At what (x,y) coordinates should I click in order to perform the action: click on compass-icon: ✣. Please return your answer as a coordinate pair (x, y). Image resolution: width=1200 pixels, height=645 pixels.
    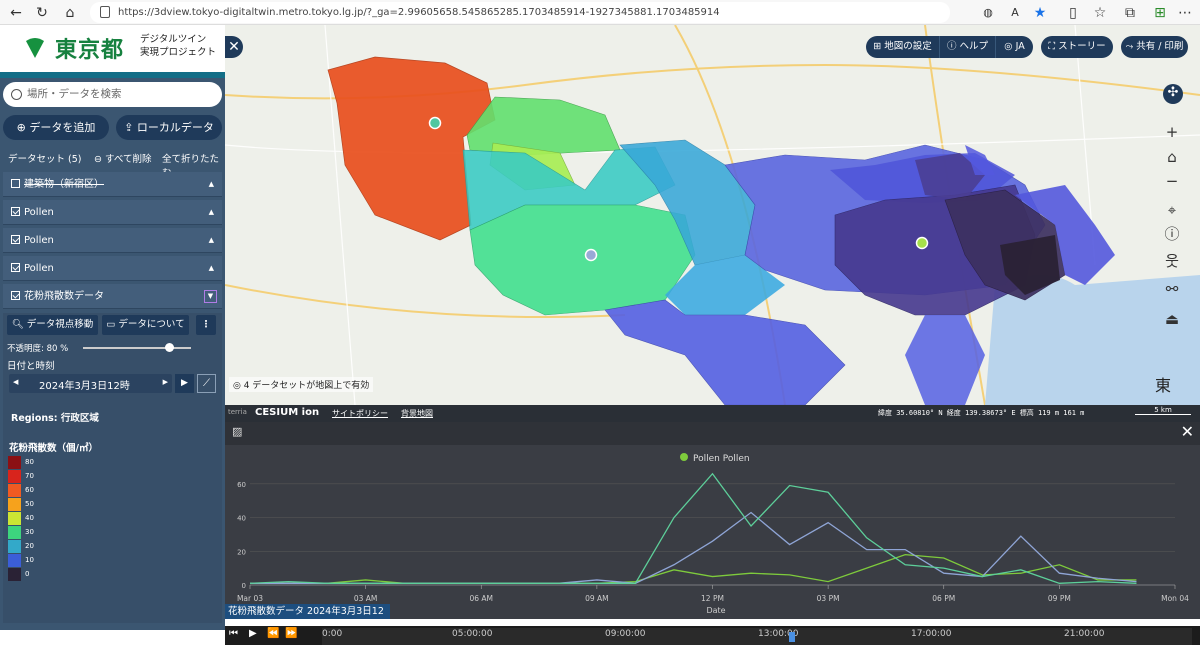
    Looking at the image, I should click on (1173, 94).